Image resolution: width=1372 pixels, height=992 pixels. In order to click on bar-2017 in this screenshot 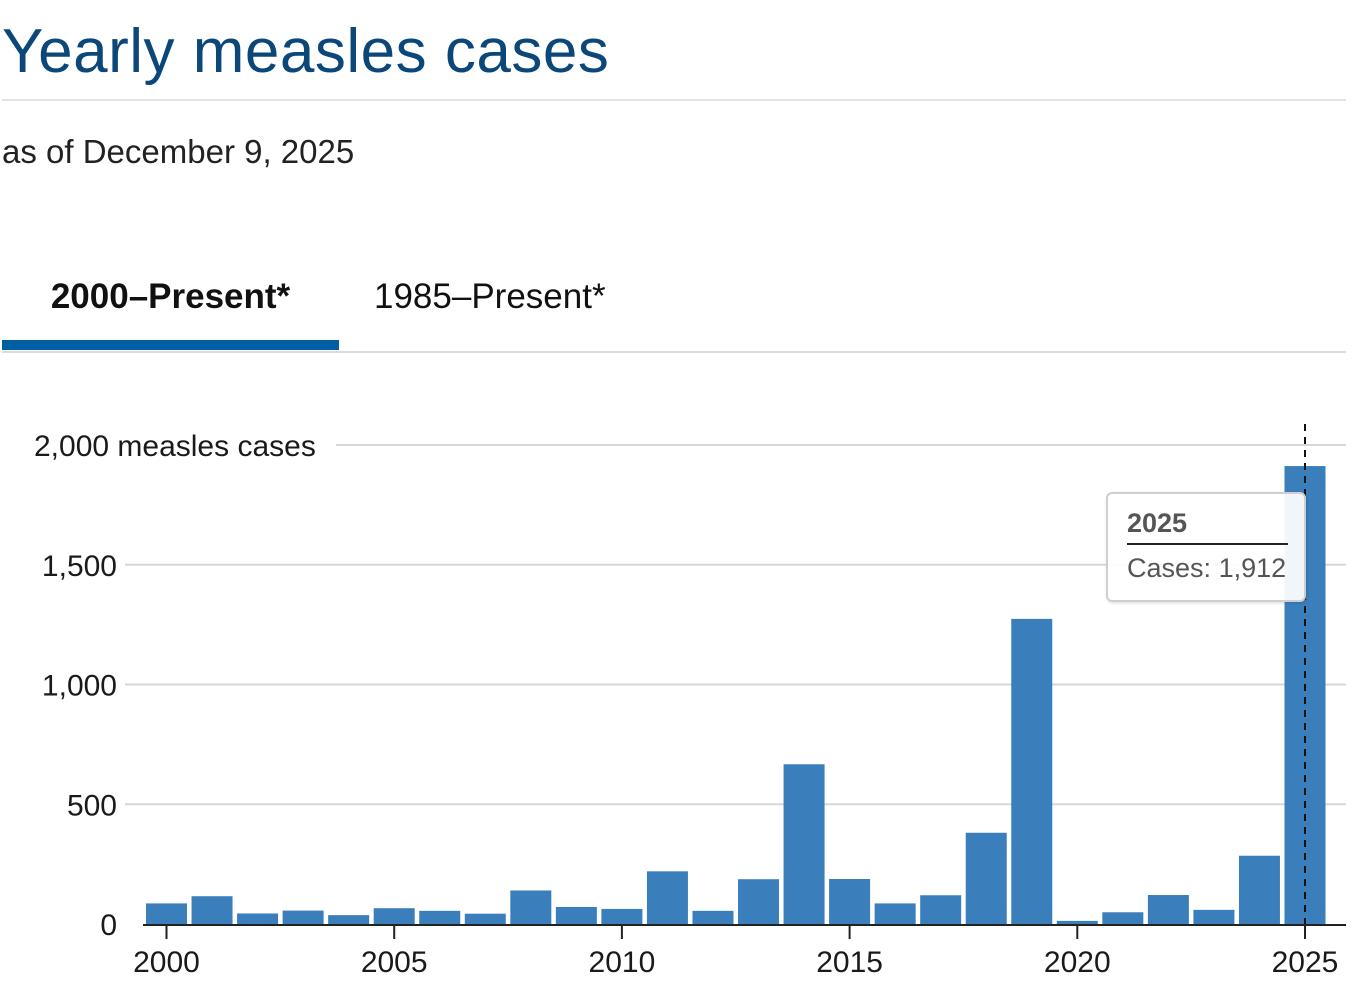, I will do `click(941, 909)`.